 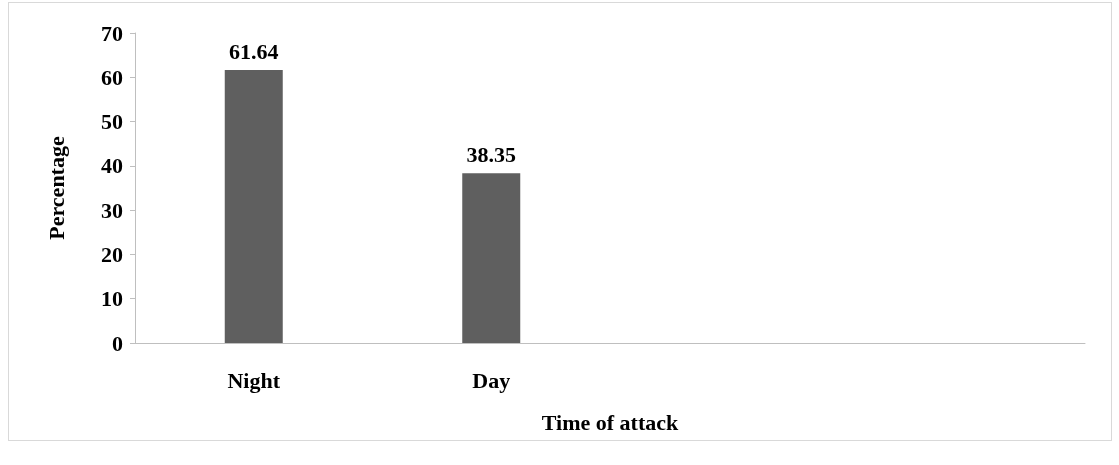 What do you see at coordinates (112, 299) in the screenshot?
I see `y-tick-label: 10` at bounding box center [112, 299].